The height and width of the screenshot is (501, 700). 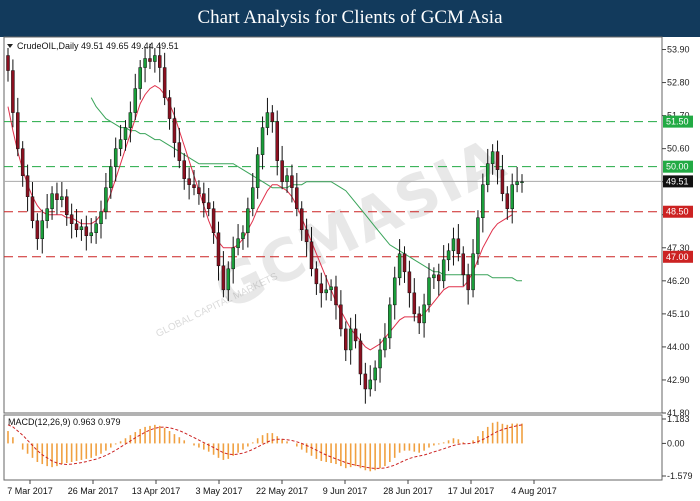 I want to click on y-tick-label: 50.60, so click(x=678, y=149).